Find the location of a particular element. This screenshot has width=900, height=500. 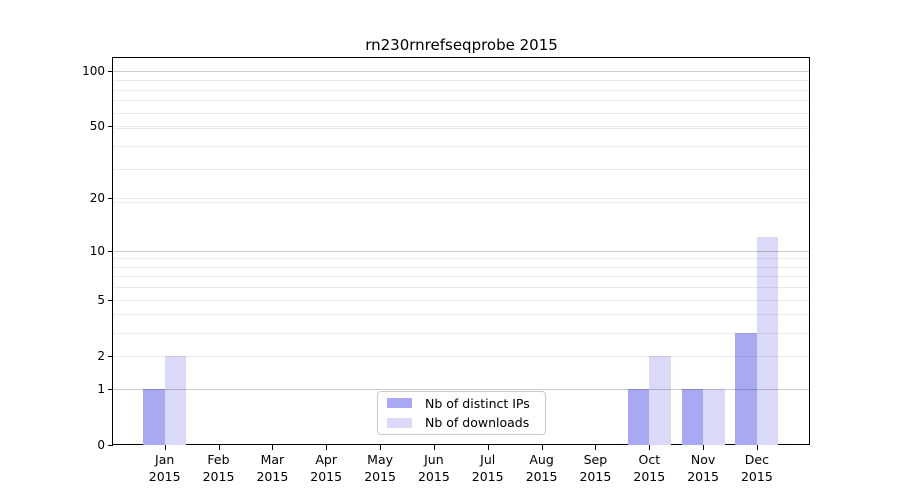

x-tick-label: Jul 2015 is located at coordinates (488, 468).